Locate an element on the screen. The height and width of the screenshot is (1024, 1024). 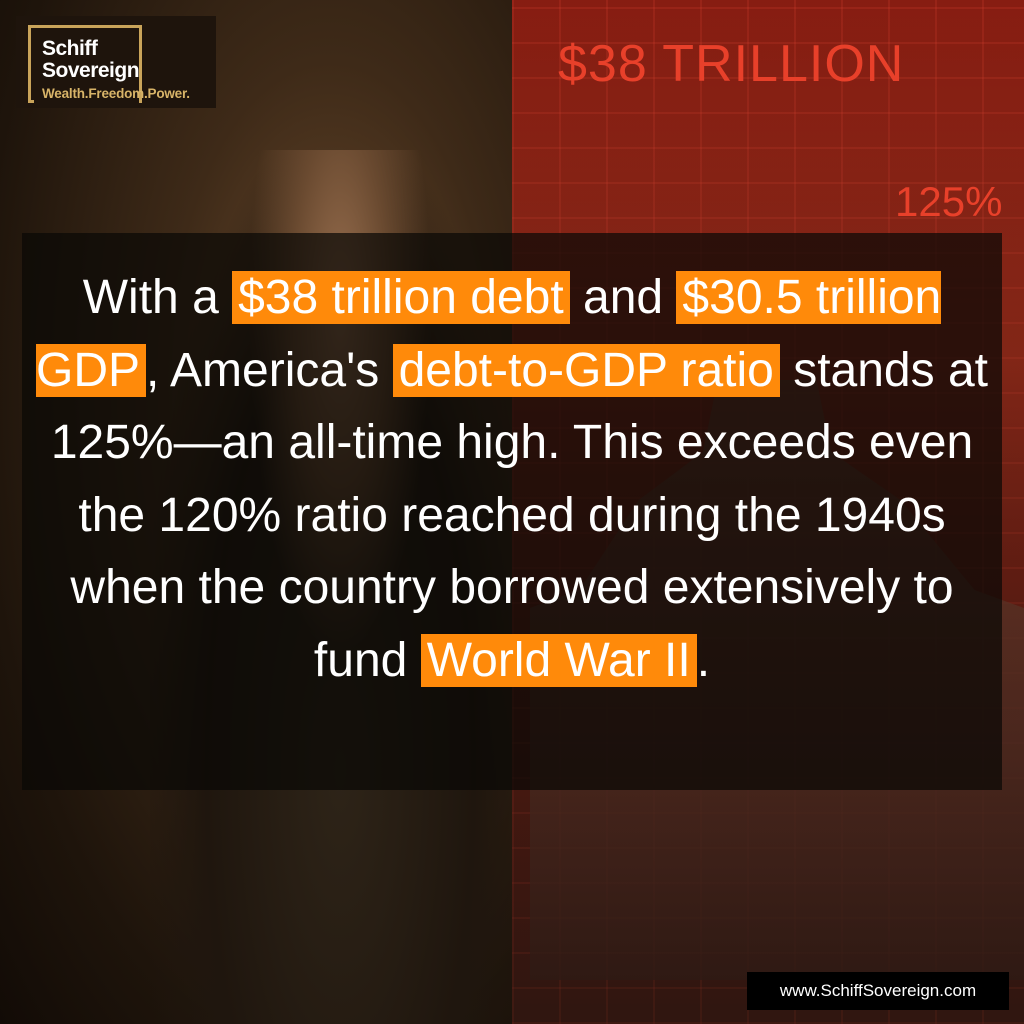
text-segment: , America's is located at coordinates (269, 370).